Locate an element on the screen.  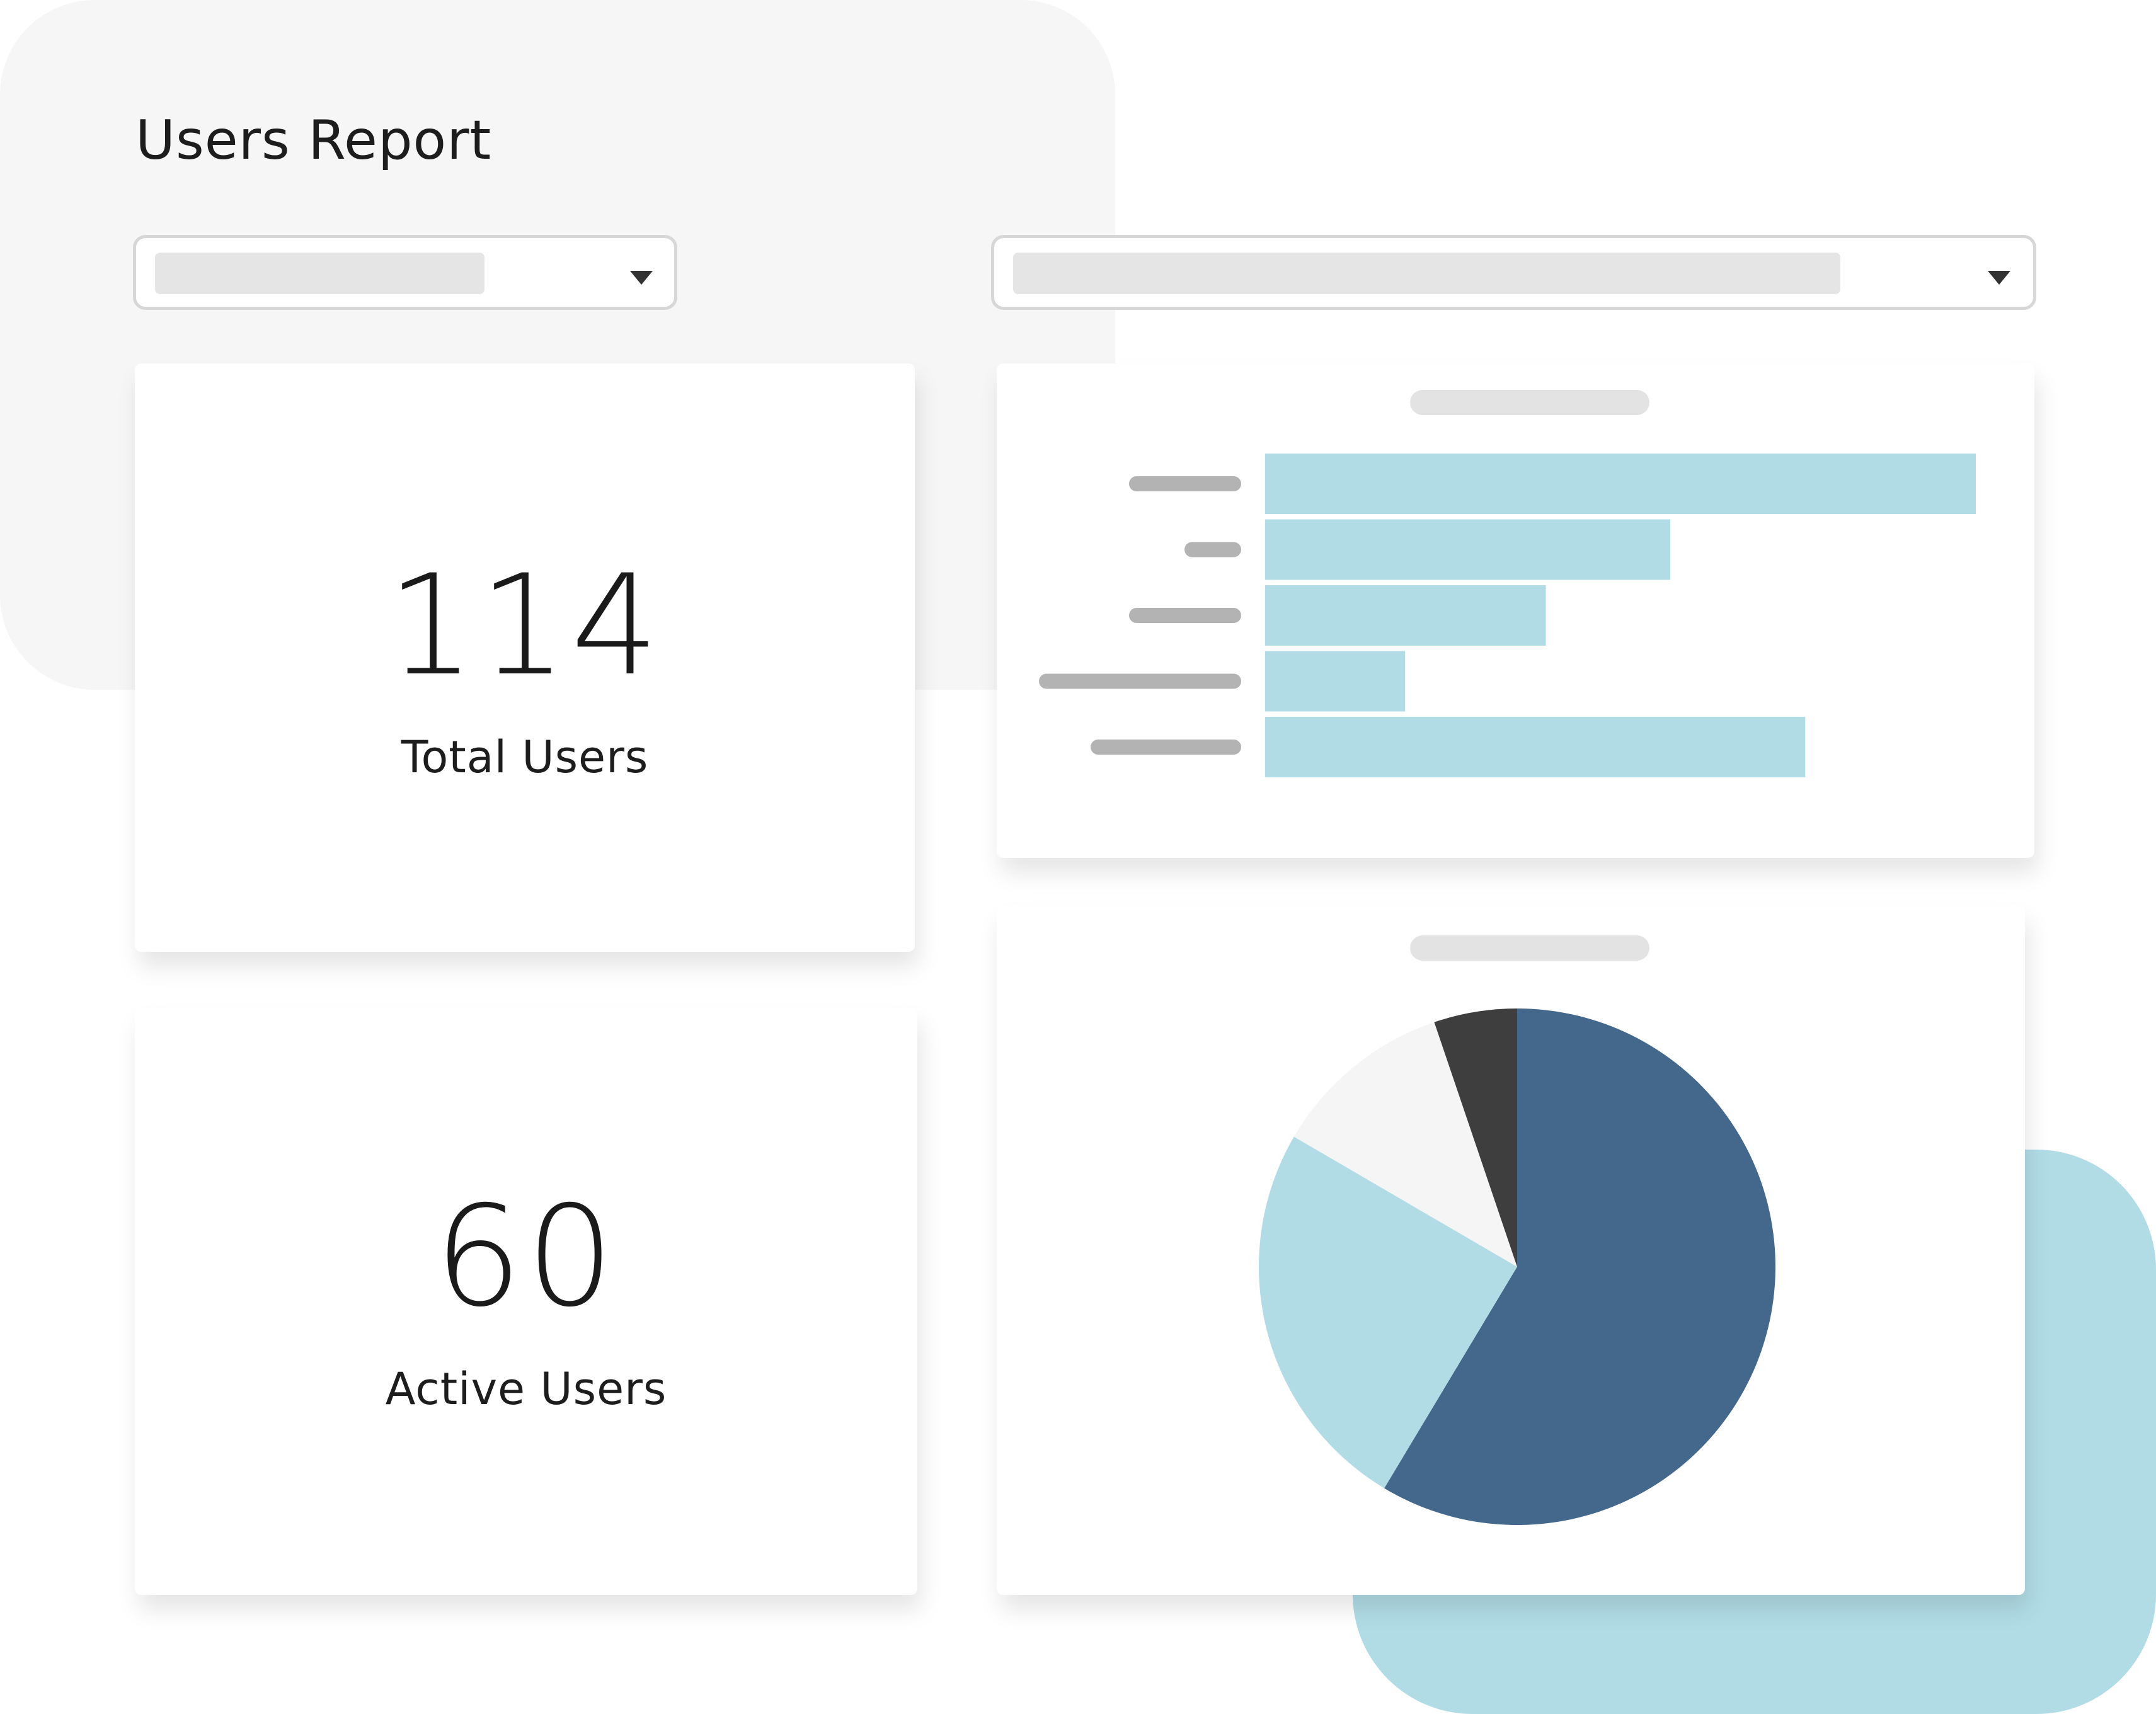
bar-chart-card is located at coordinates (1515, 610).